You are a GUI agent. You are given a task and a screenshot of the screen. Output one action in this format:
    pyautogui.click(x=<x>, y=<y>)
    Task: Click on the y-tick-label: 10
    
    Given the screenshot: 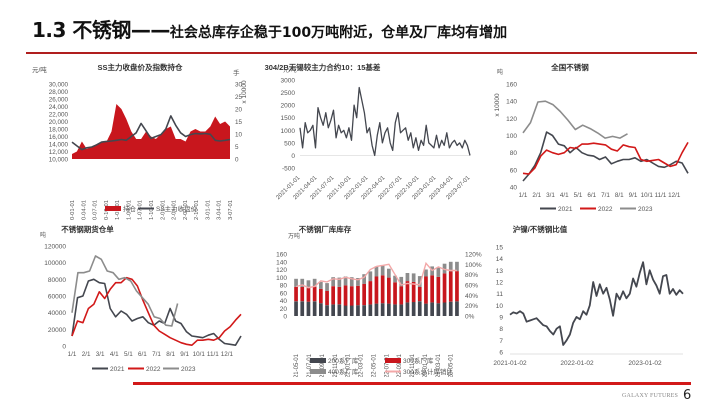 What is the action you would take?
    pyautogui.click(x=500, y=306)
    